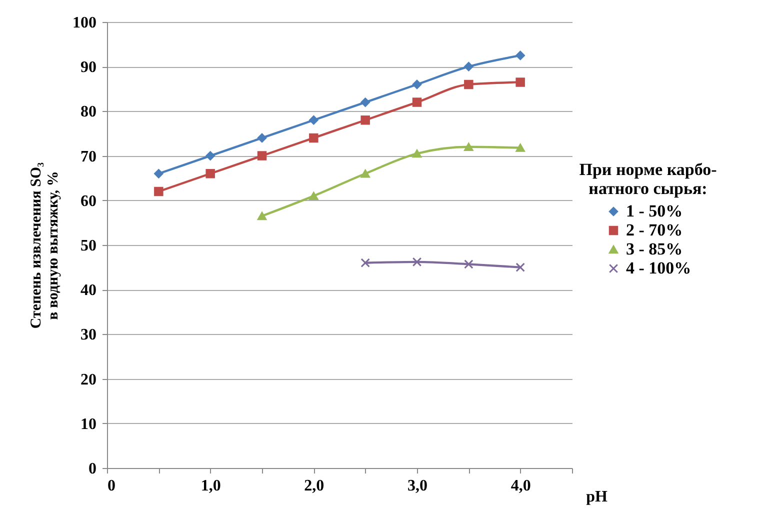 This screenshot has width=758, height=509. What do you see at coordinates (597, 497) in the screenshot?
I see `x-axis-title: pH` at bounding box center [597, 497].